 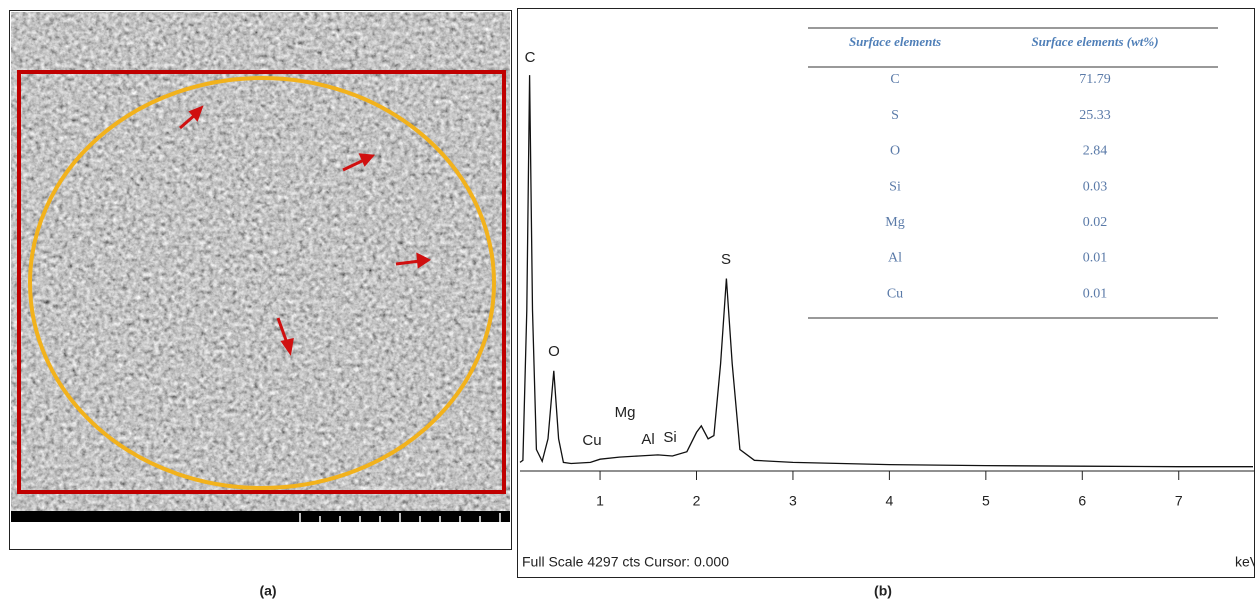 I want to click on x-tick-label: 3, so click(x=793, y=501).